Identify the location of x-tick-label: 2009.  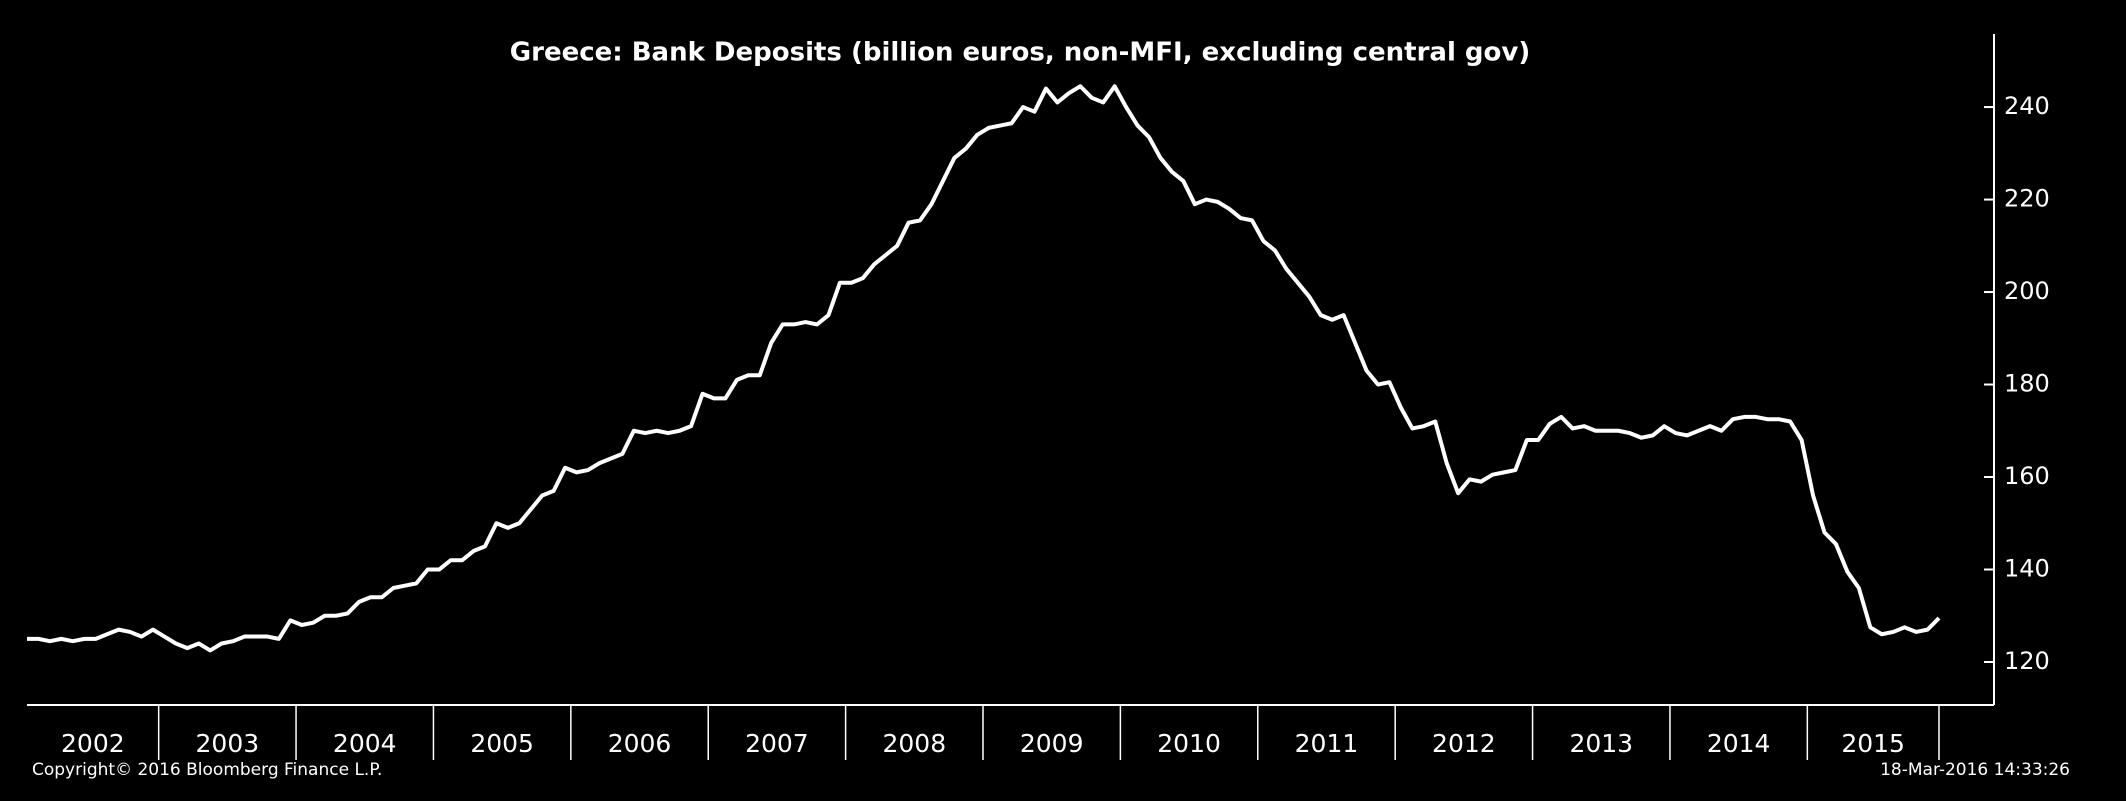
(1052, 743).